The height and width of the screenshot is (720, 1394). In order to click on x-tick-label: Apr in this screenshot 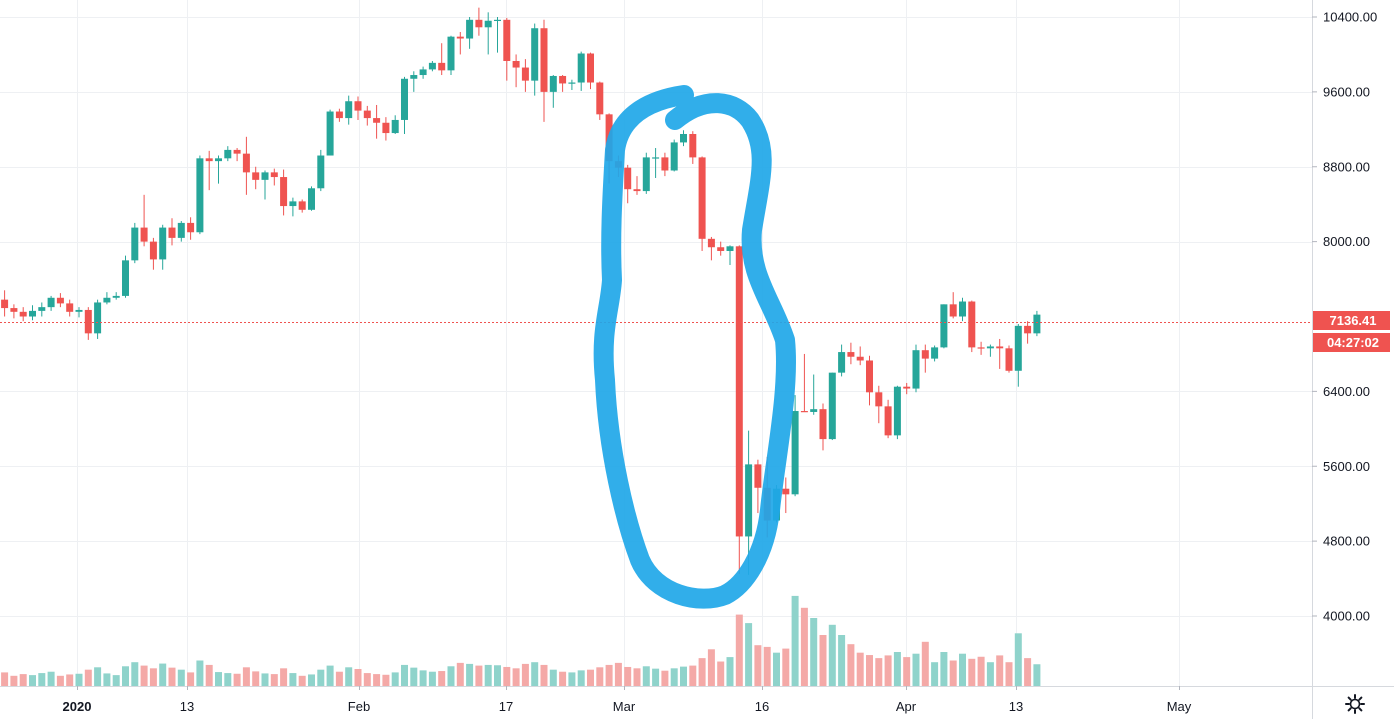, I will do `click(906, 706)`.